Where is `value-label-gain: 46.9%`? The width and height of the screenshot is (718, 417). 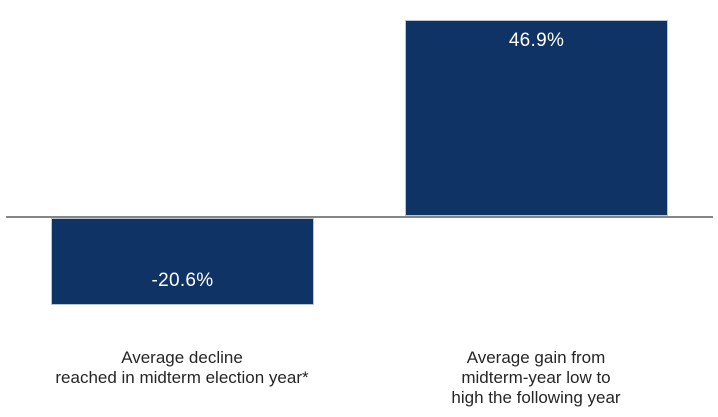 value-label-gain: 46.9% is located at coordinates (536, 40).